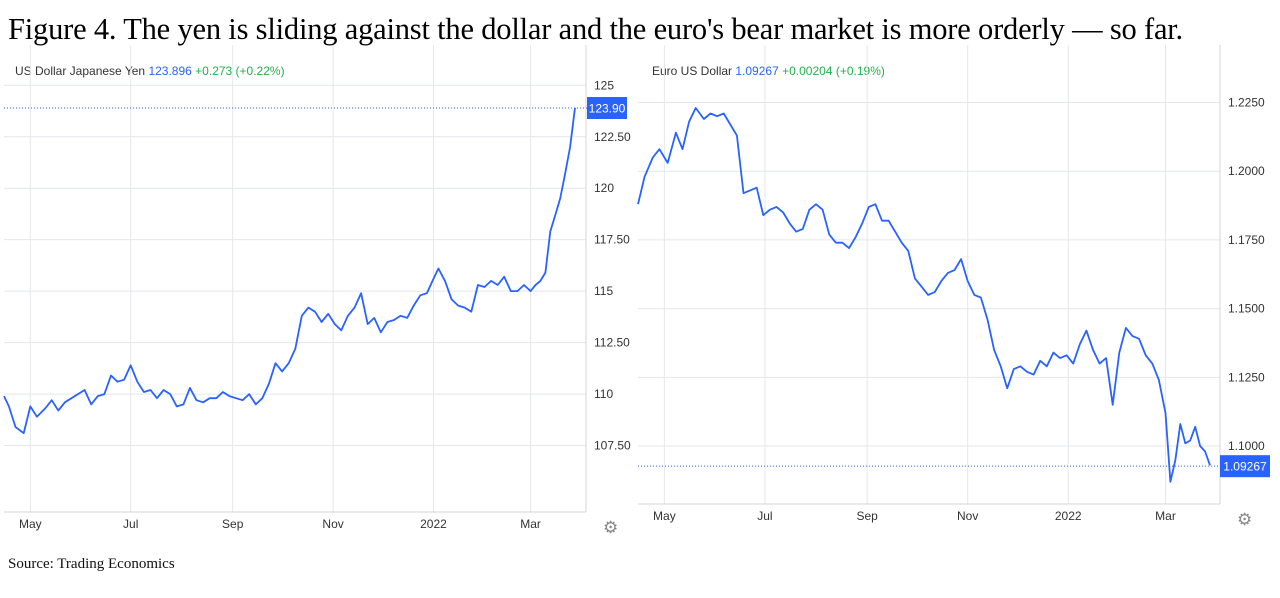  I want to click on chart-price: 123.896, so click(170, 71).